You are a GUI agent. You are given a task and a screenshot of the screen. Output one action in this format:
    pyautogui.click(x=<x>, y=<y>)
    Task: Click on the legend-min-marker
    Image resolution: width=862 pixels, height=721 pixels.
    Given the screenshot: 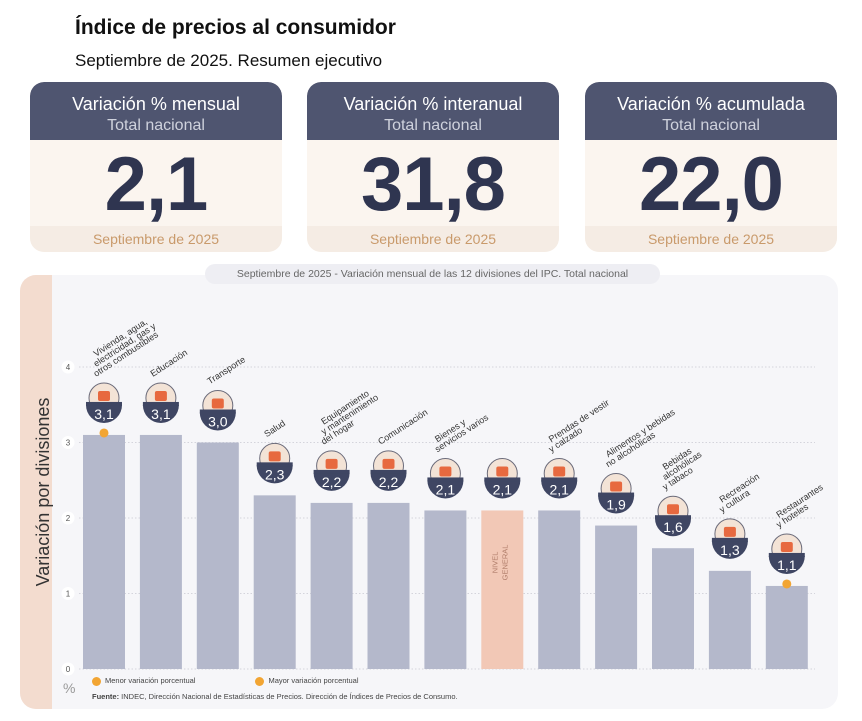 What is the action you would take?
    pyautogui.click(x=96, y=681)
    